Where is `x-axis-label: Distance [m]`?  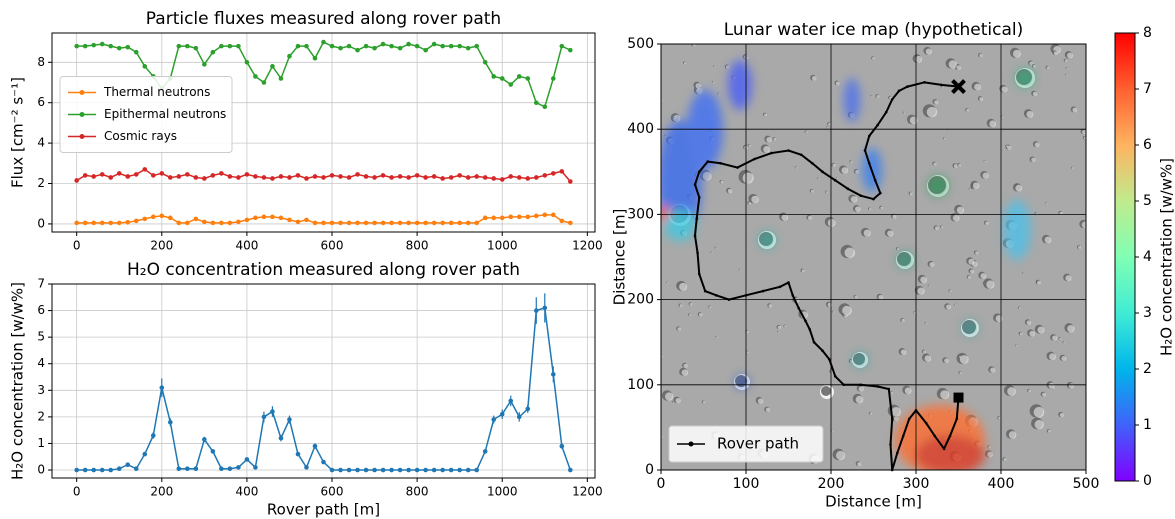 x-axis-label: Distance [m] is located at coordinates (873, 502).